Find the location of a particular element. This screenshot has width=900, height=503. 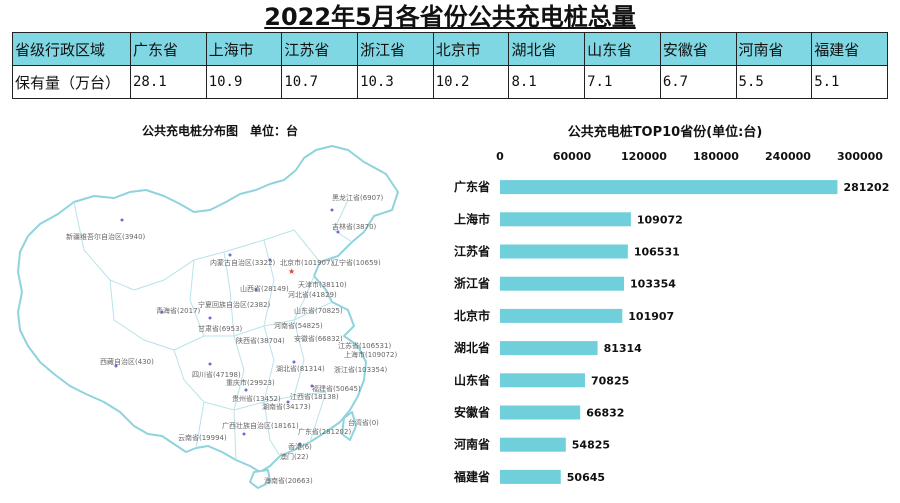

map-label: 新疆维吾尔自治区(3940) is located at coordinates (106, 237).